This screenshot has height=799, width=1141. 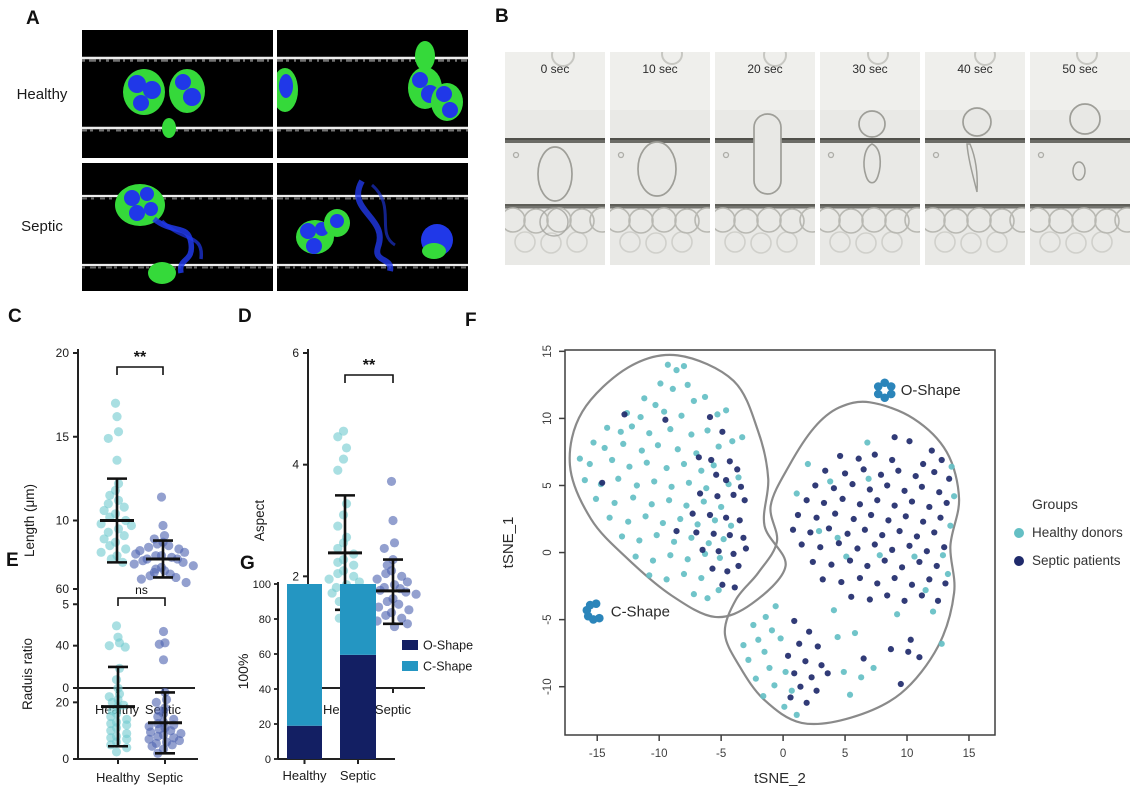 I want to click on panel-g-label: G, so click(x=247, y=563).